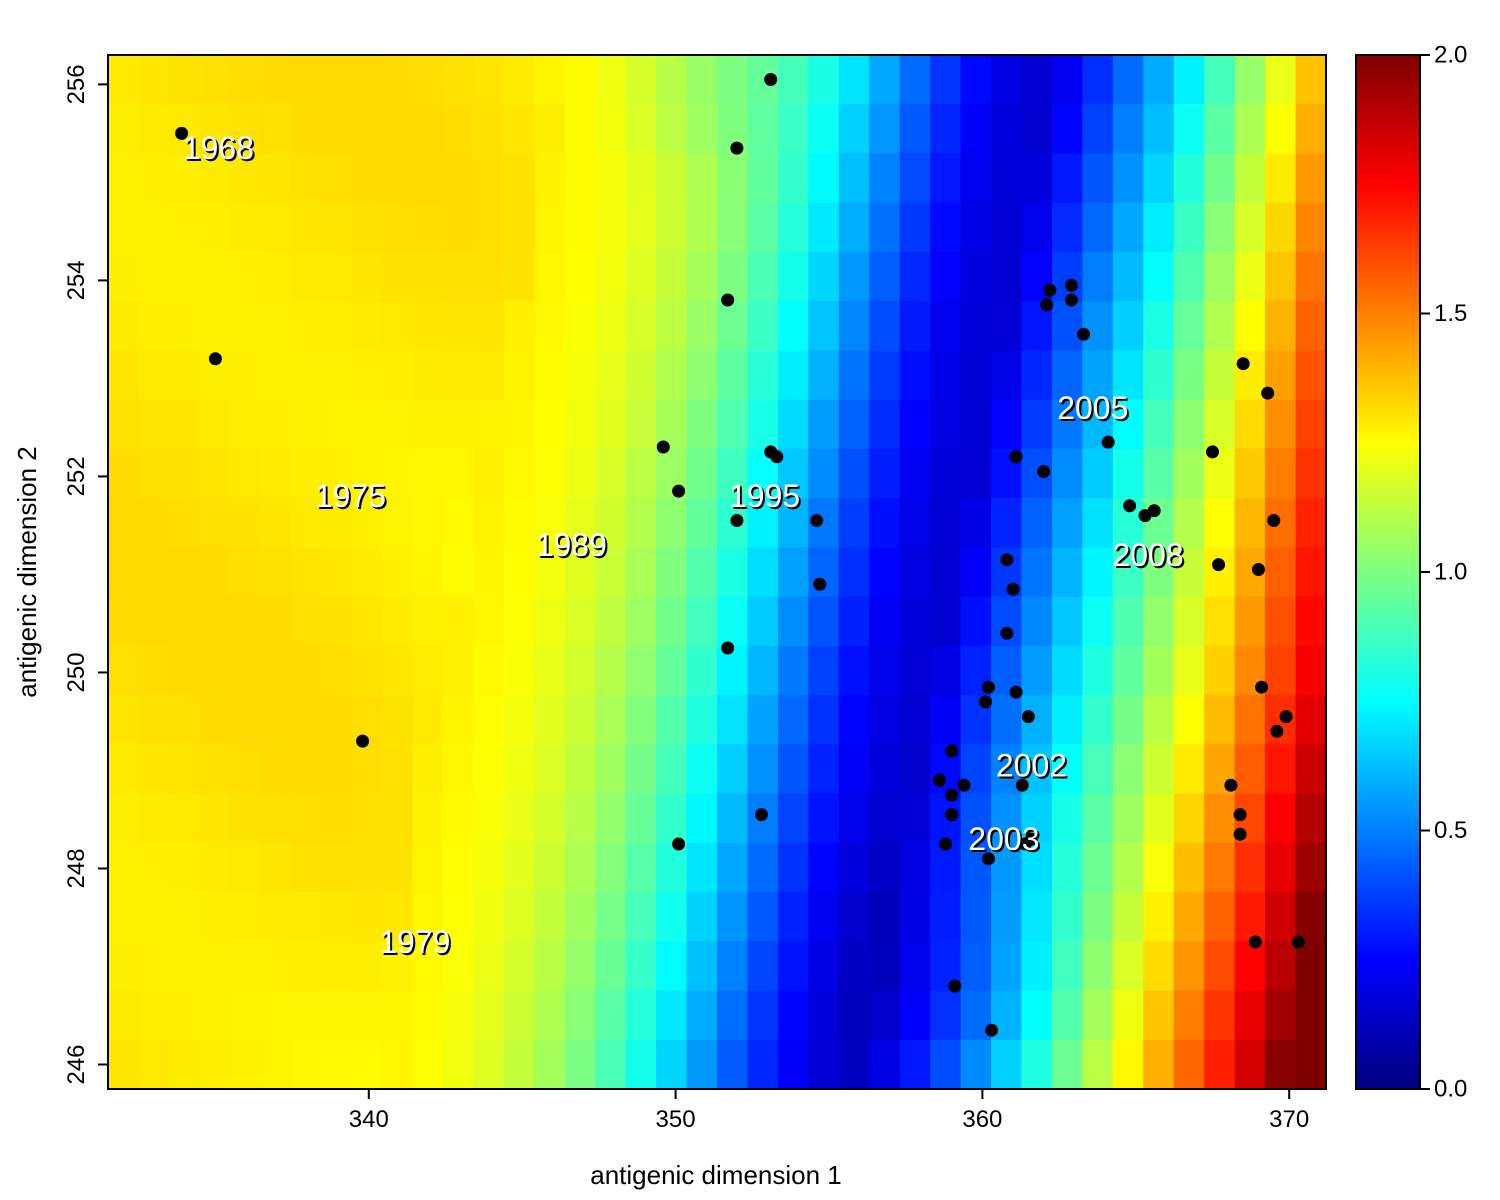 The height and width of the screenshot is (1200, 1500). Describe the element at coordinates (766, 498) in the screenshot. I see `year-label-shadow: 1995` at that location.